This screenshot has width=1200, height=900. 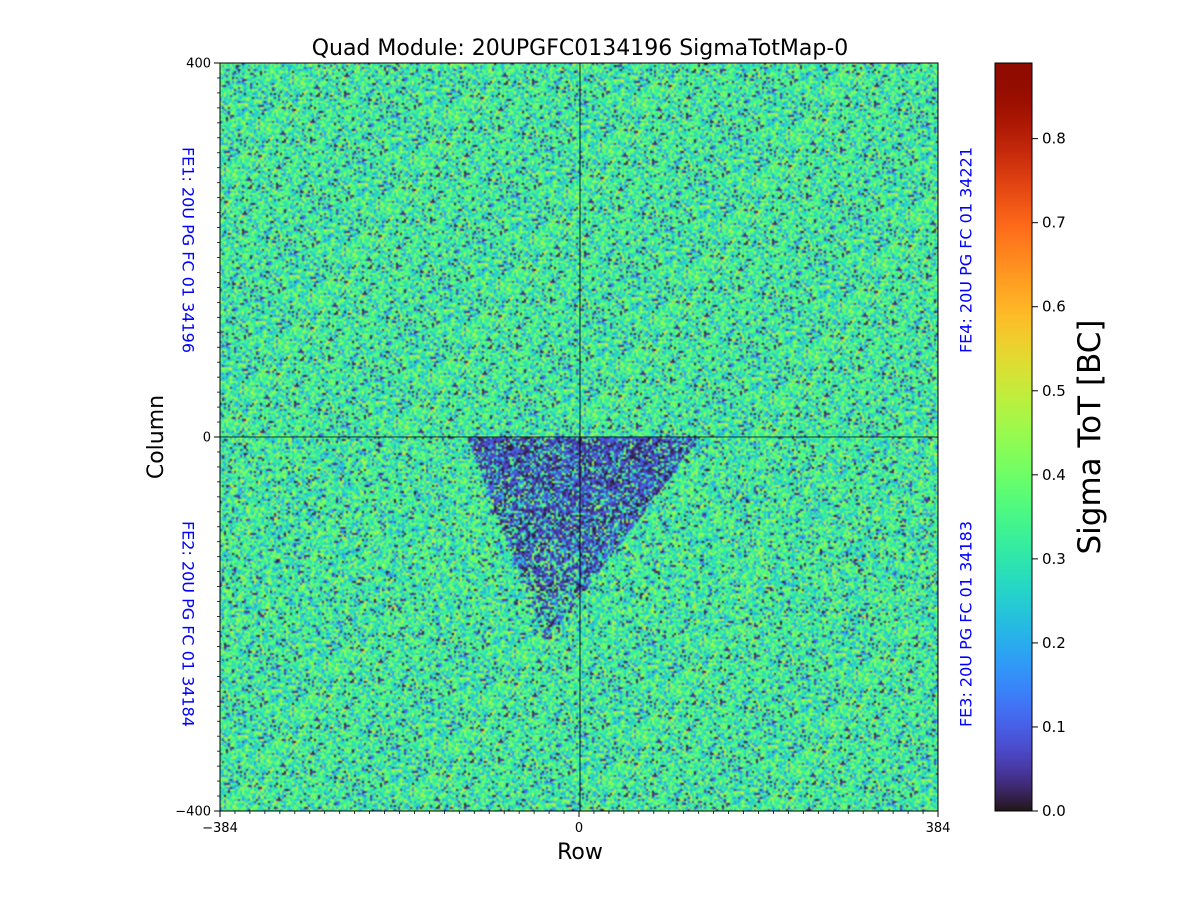 What do you see at coordinates (1054, 727) in the screenshot?
I see `colorbar-tick-label: 0.1` at bounding box center [1054, 727].